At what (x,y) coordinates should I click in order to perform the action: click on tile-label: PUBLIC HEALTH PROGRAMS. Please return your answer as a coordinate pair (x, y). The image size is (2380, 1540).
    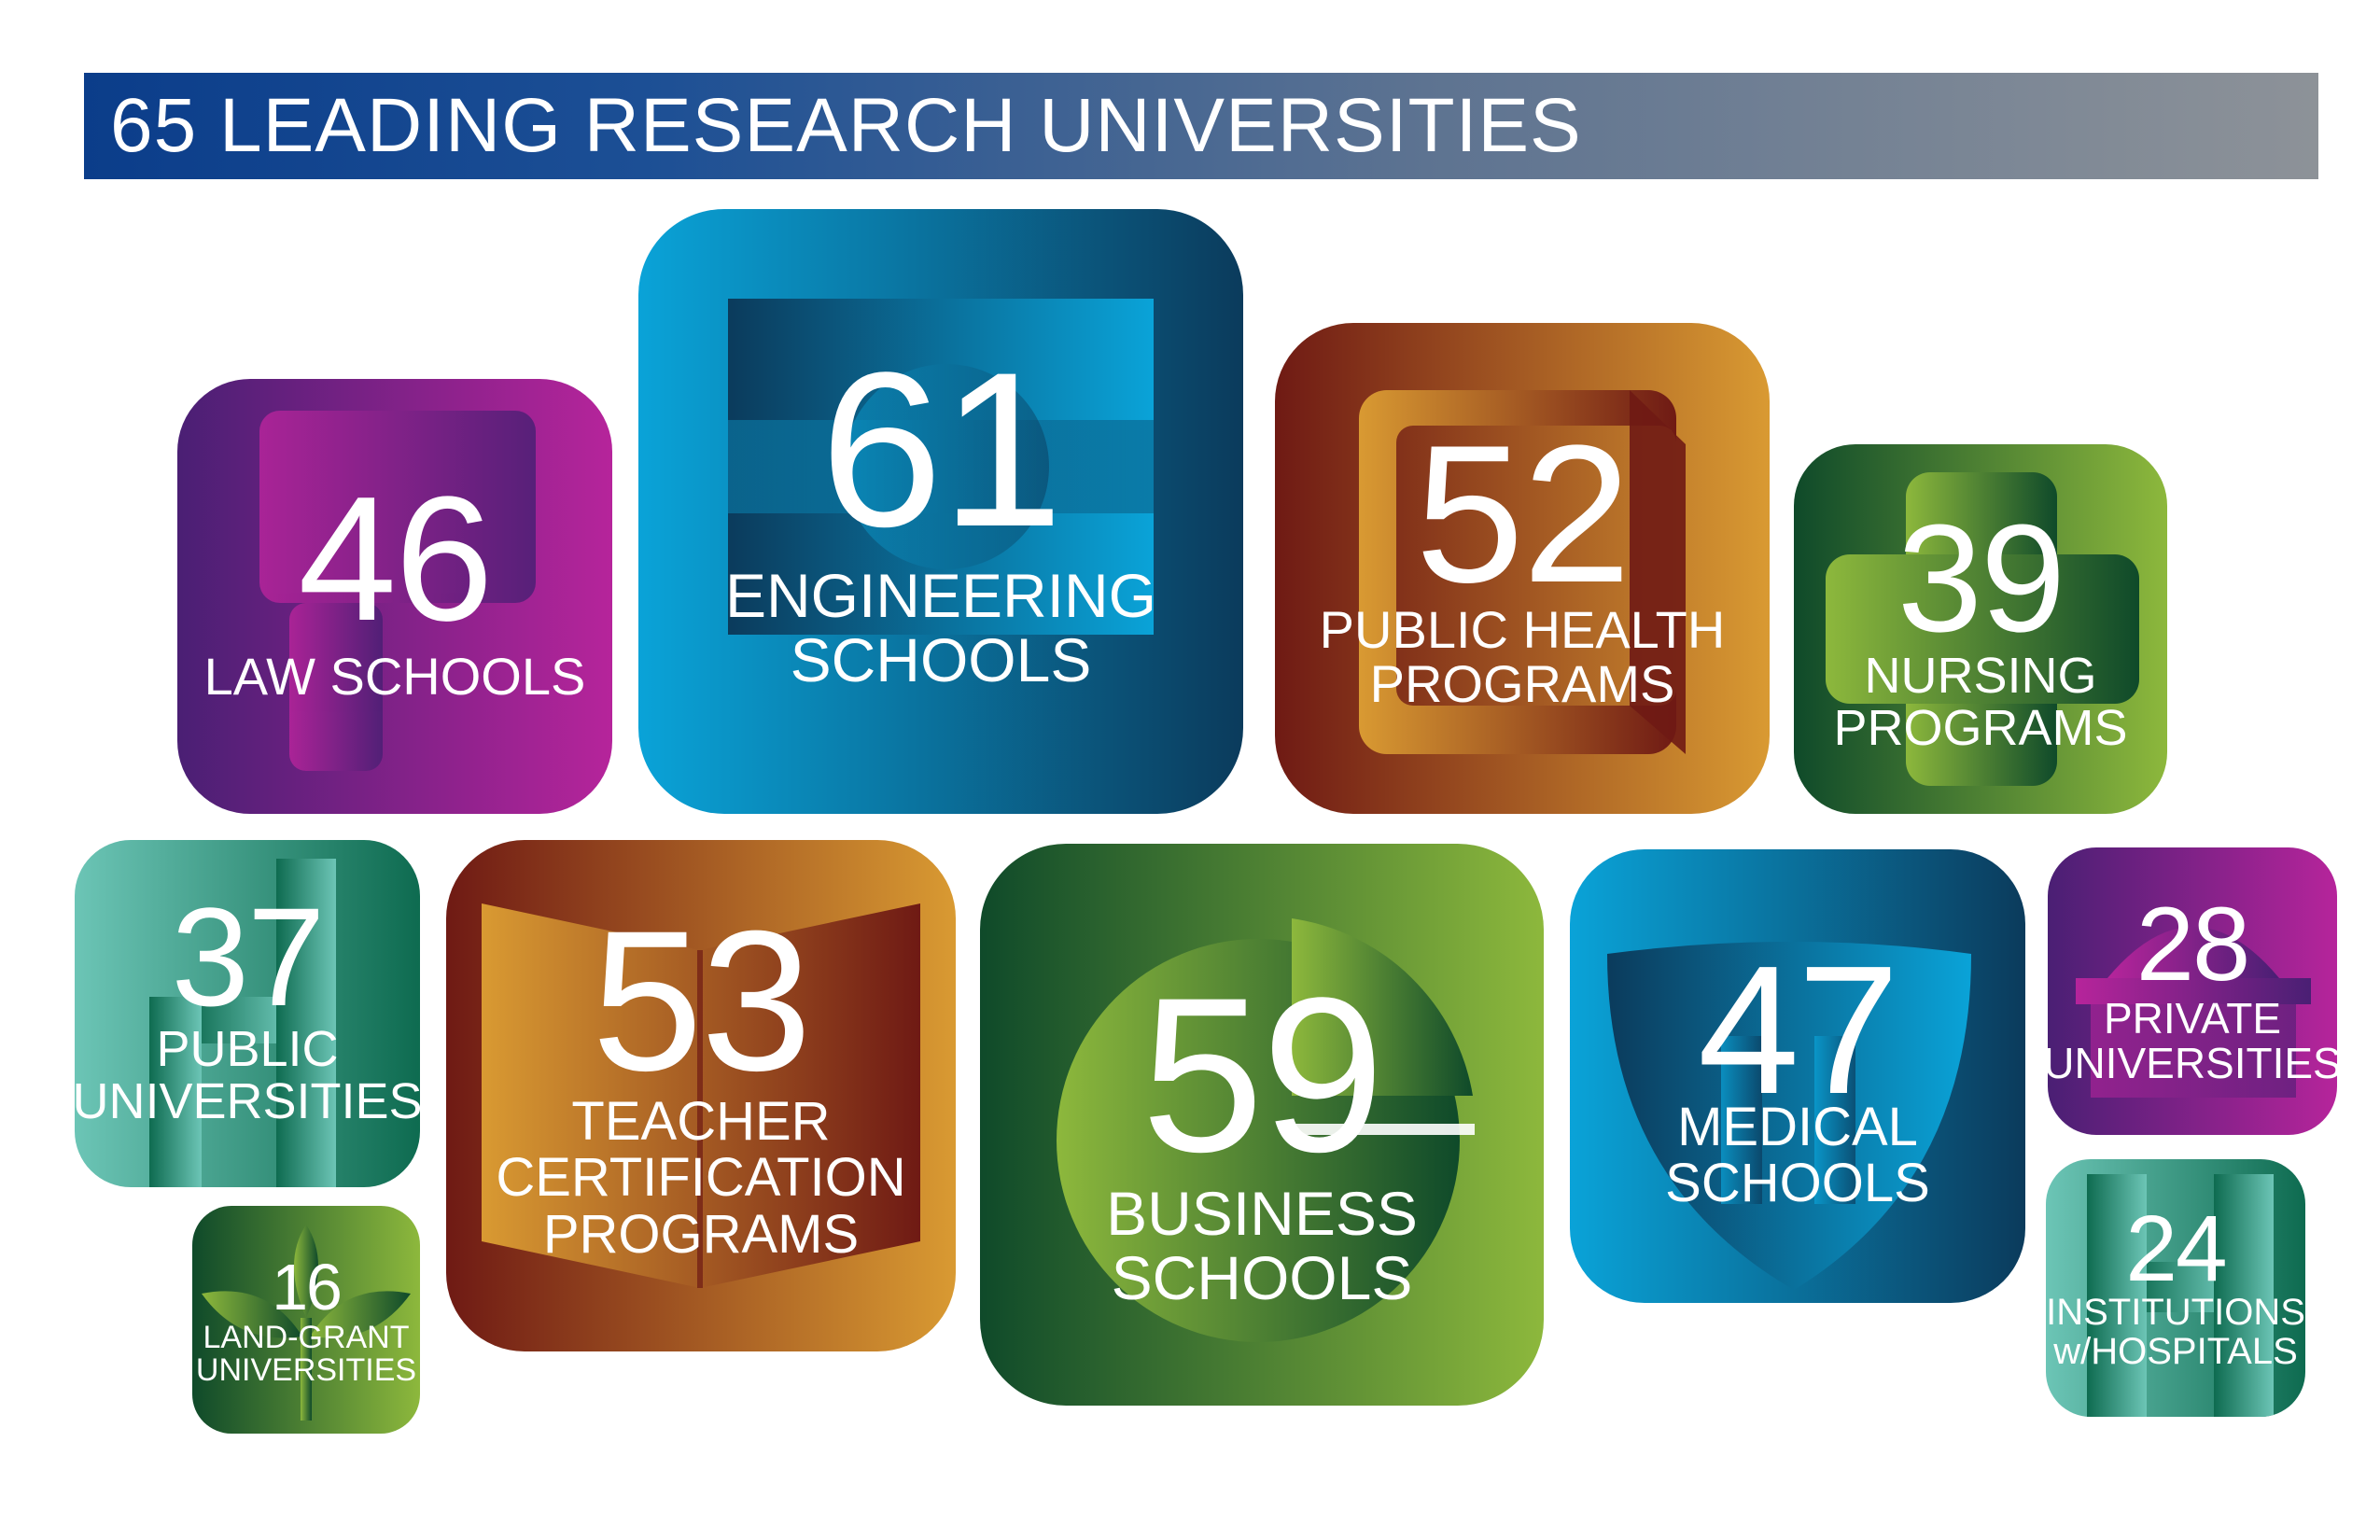
    Looking at the image, I should click on (1522, 657).